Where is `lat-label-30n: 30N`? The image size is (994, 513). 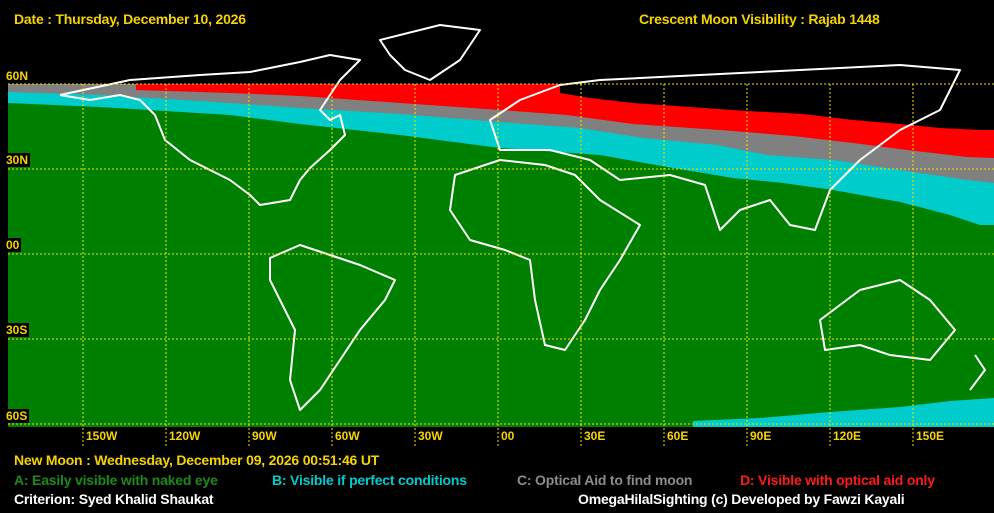 lat-label-30n: 30N is located at coordinates (17, 160).